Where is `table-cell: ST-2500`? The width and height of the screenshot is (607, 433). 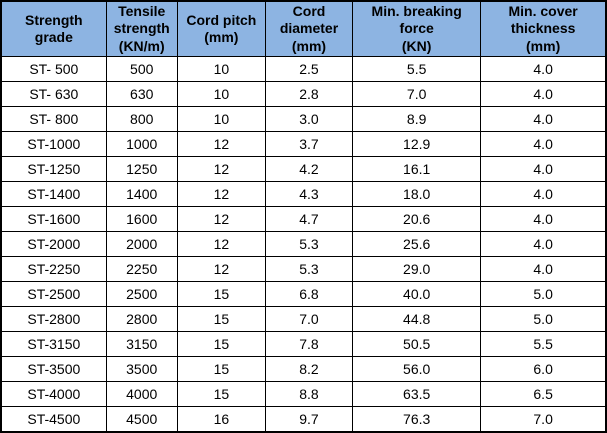 table-cell: ST-2500 is located at coordinates (53, 294).